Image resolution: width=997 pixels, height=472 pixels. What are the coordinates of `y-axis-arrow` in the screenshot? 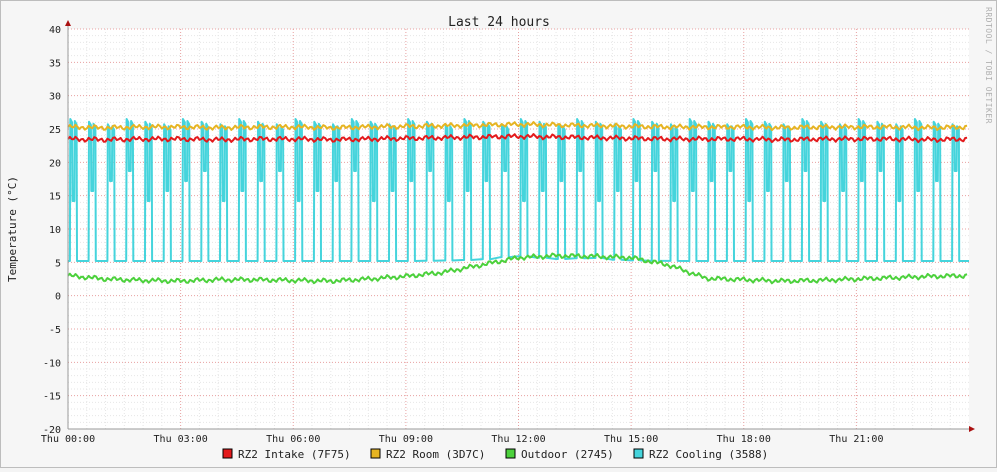 It's located at (68, 23).